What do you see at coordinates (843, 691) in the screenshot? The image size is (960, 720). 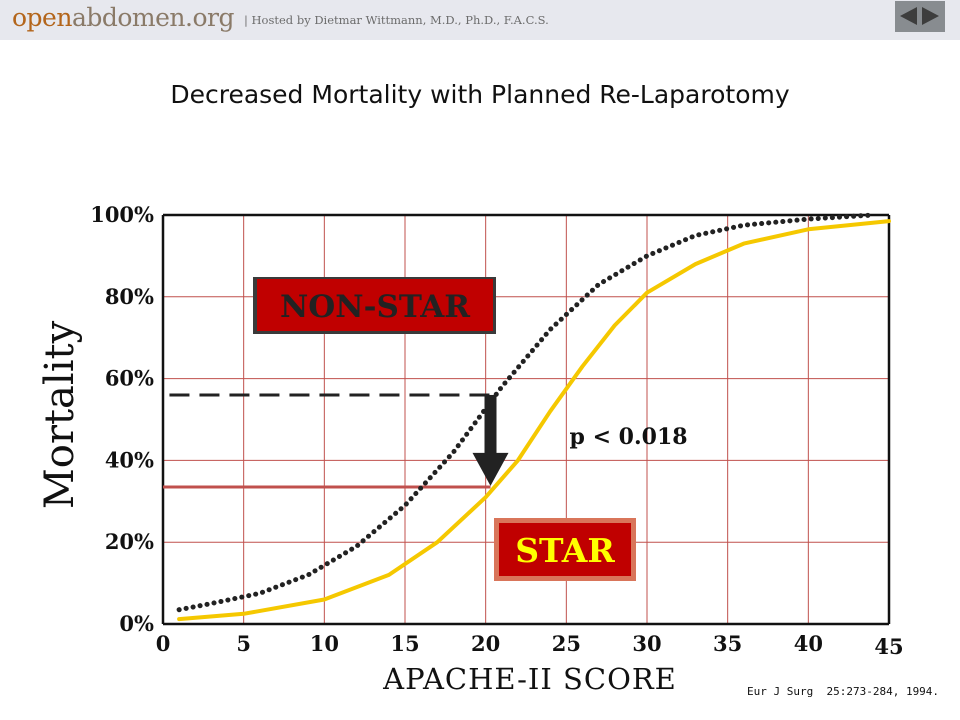 I see `citation: Eur J Surg 25:273-284, 1994.` at bounding box center [843, 691].